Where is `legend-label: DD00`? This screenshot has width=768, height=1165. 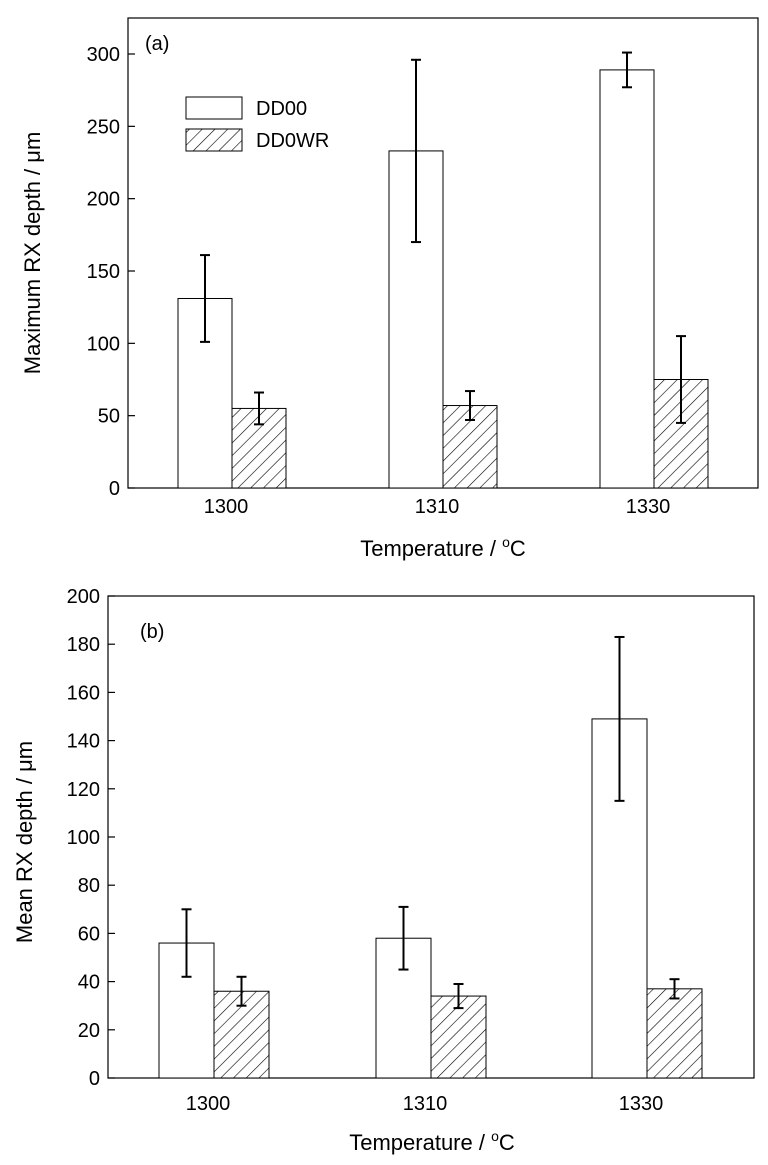
legend-label: DD00 is located at coordinates (281, 109).